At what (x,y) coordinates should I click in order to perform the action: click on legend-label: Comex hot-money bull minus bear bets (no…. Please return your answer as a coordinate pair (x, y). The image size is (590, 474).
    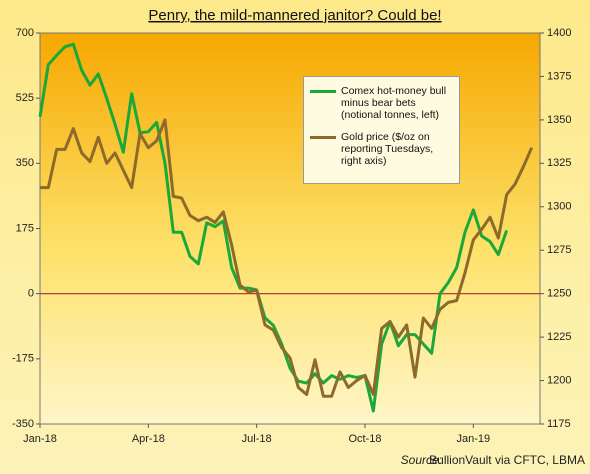
    Looking at the image, I should click on (394, 103).